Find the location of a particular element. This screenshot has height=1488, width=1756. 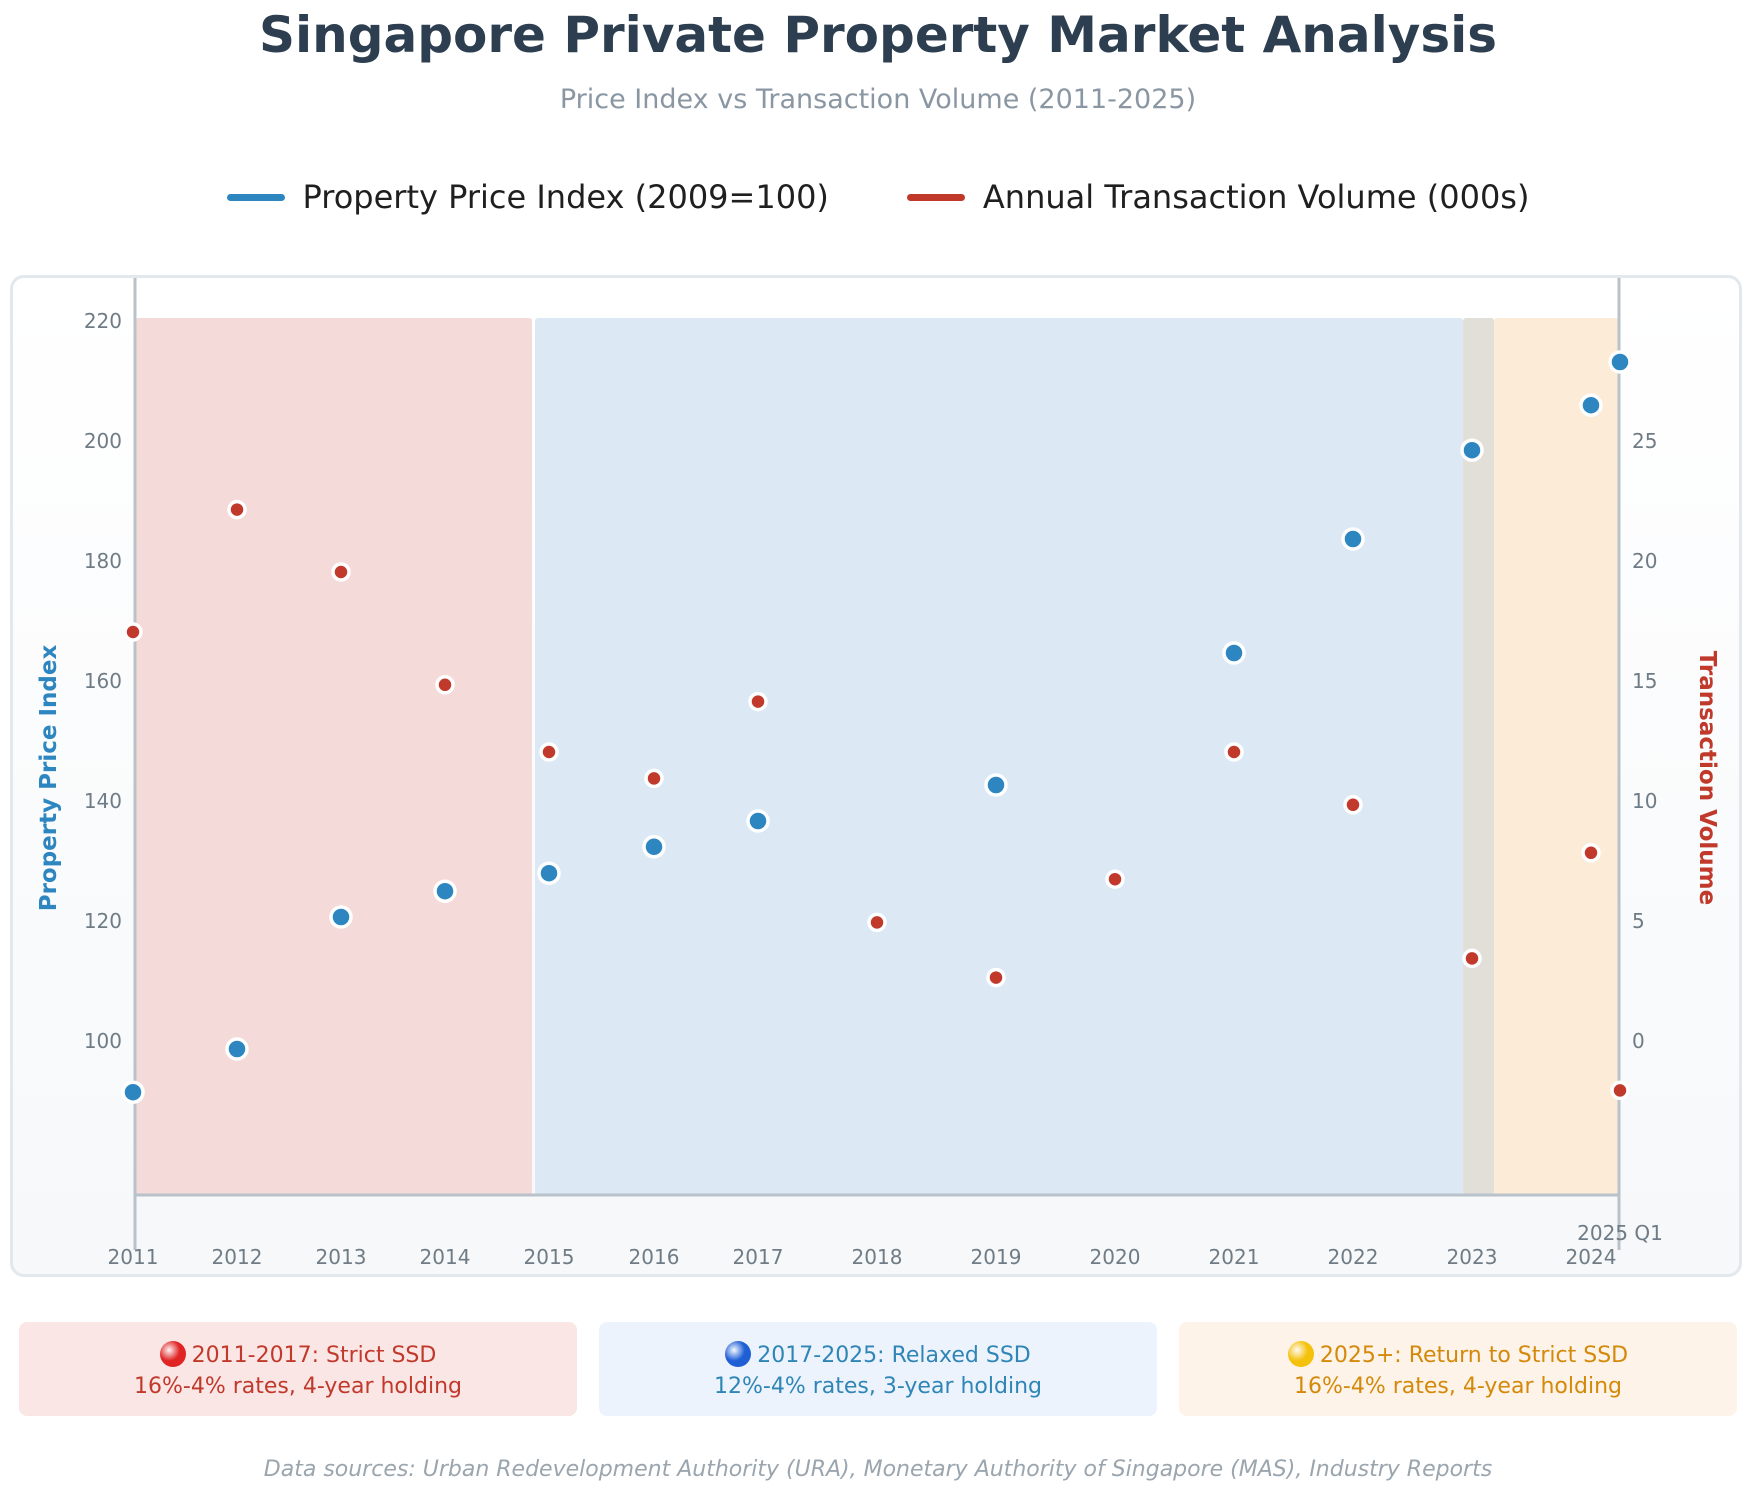

x-tick-label: 2023 is located at coordinates (1472, 1257).